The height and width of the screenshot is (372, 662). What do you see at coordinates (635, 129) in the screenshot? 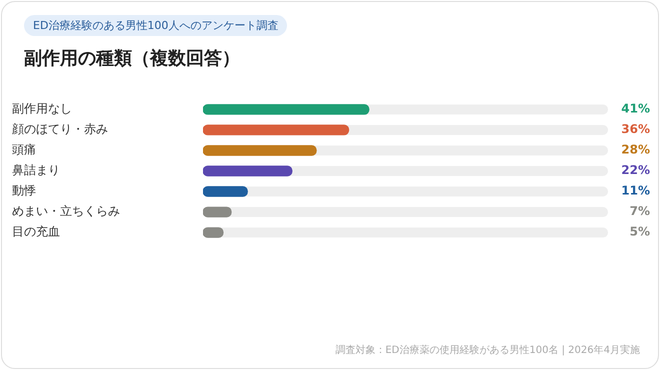
I see `data-label: 36%` at bounding box center [635, 129].